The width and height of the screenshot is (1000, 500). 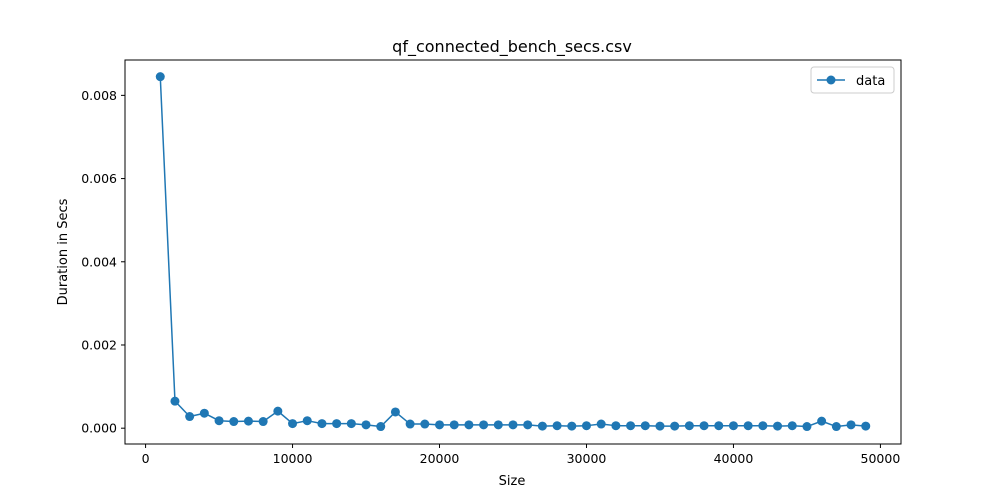 I want to click on y-tick-label: 0.002, so click(x=99, y=344).